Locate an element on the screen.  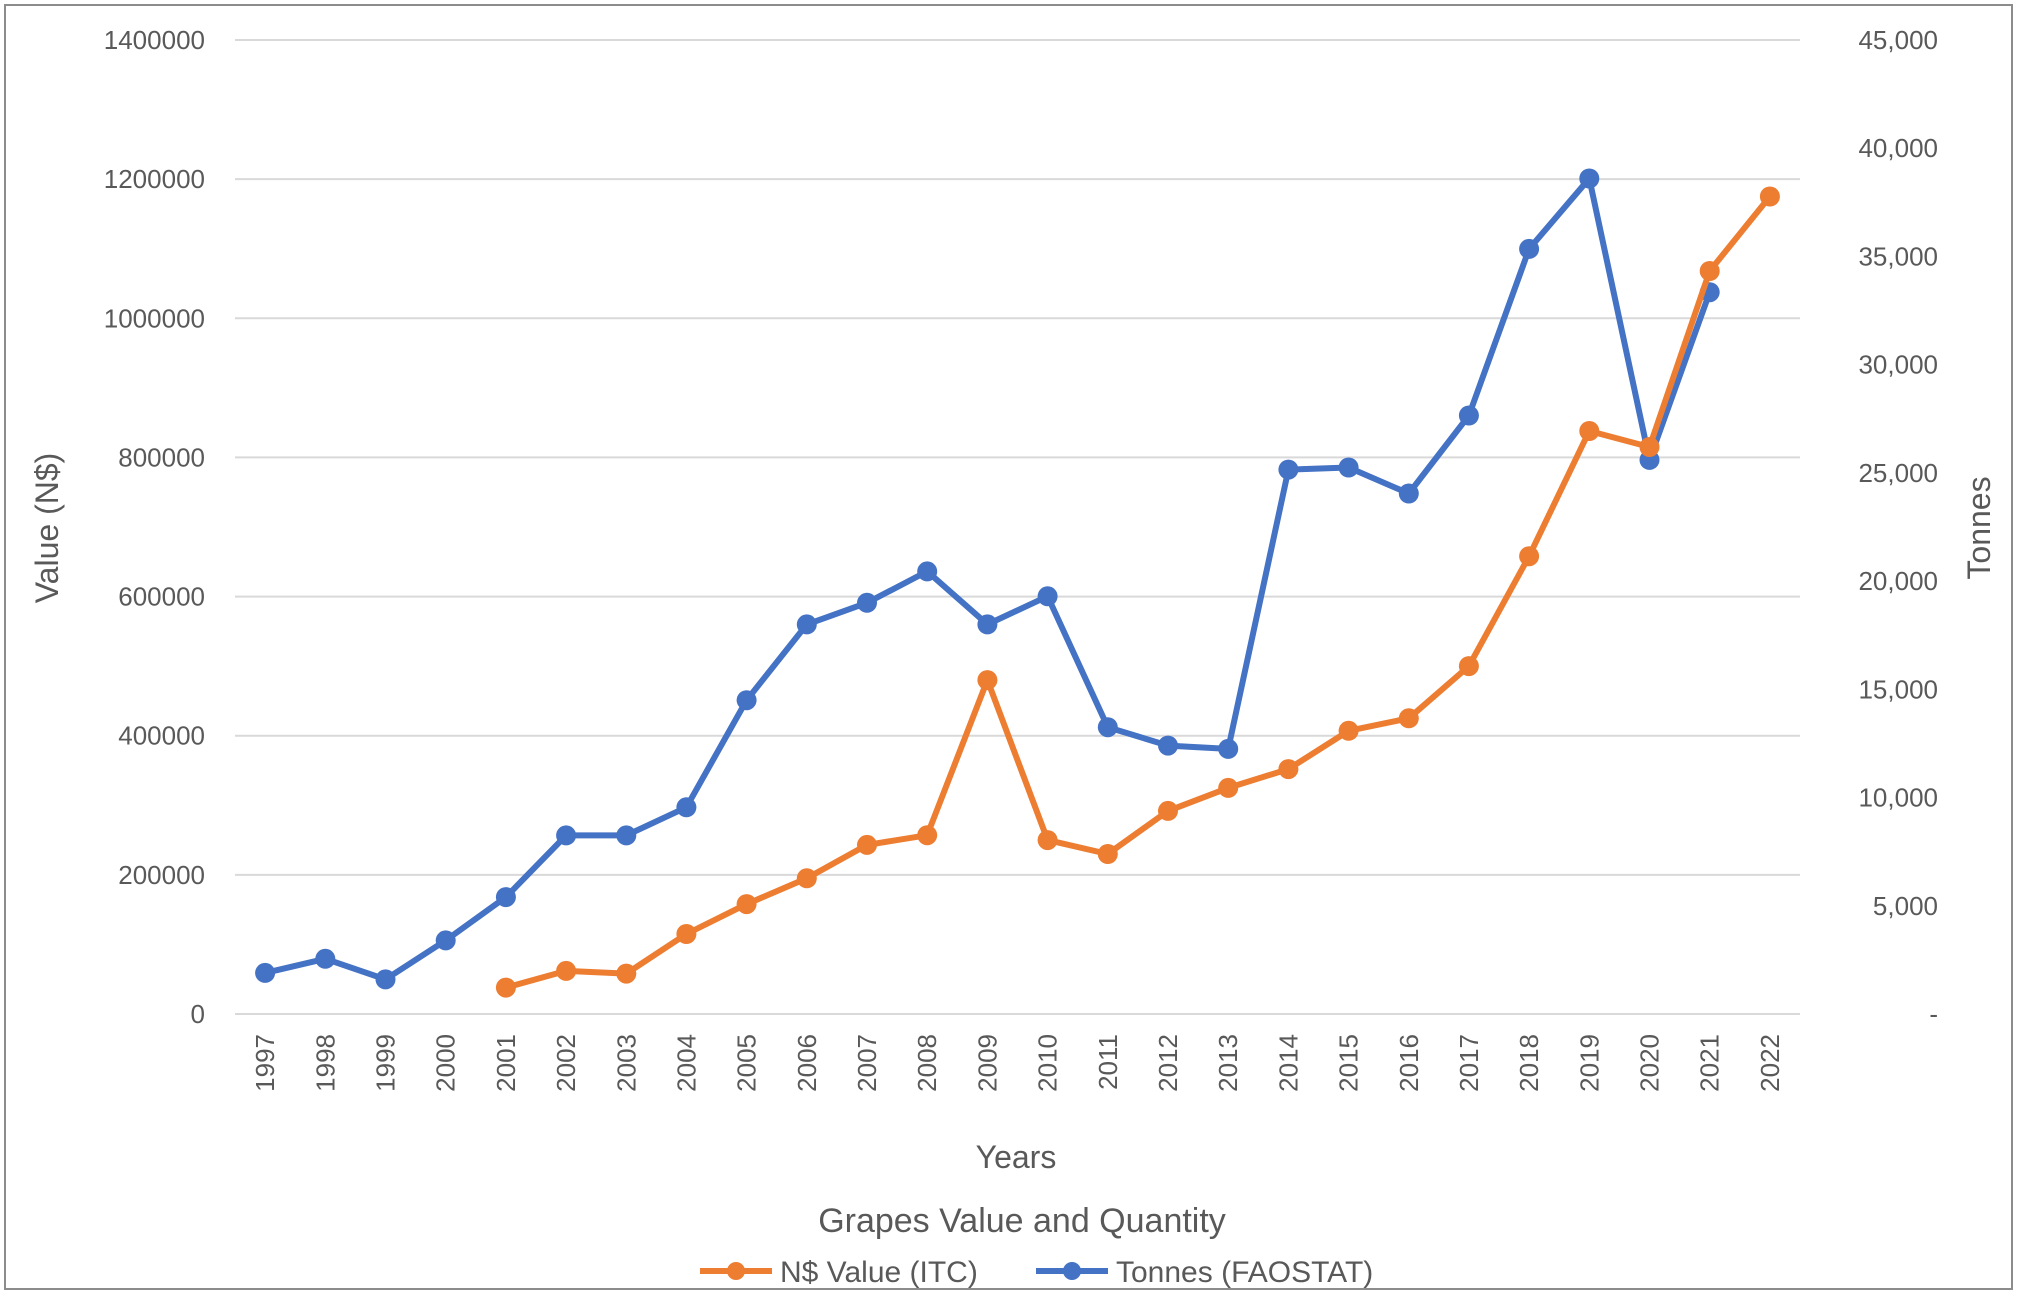
y-tick-label: 600000 is located at coordinates (161, 597).